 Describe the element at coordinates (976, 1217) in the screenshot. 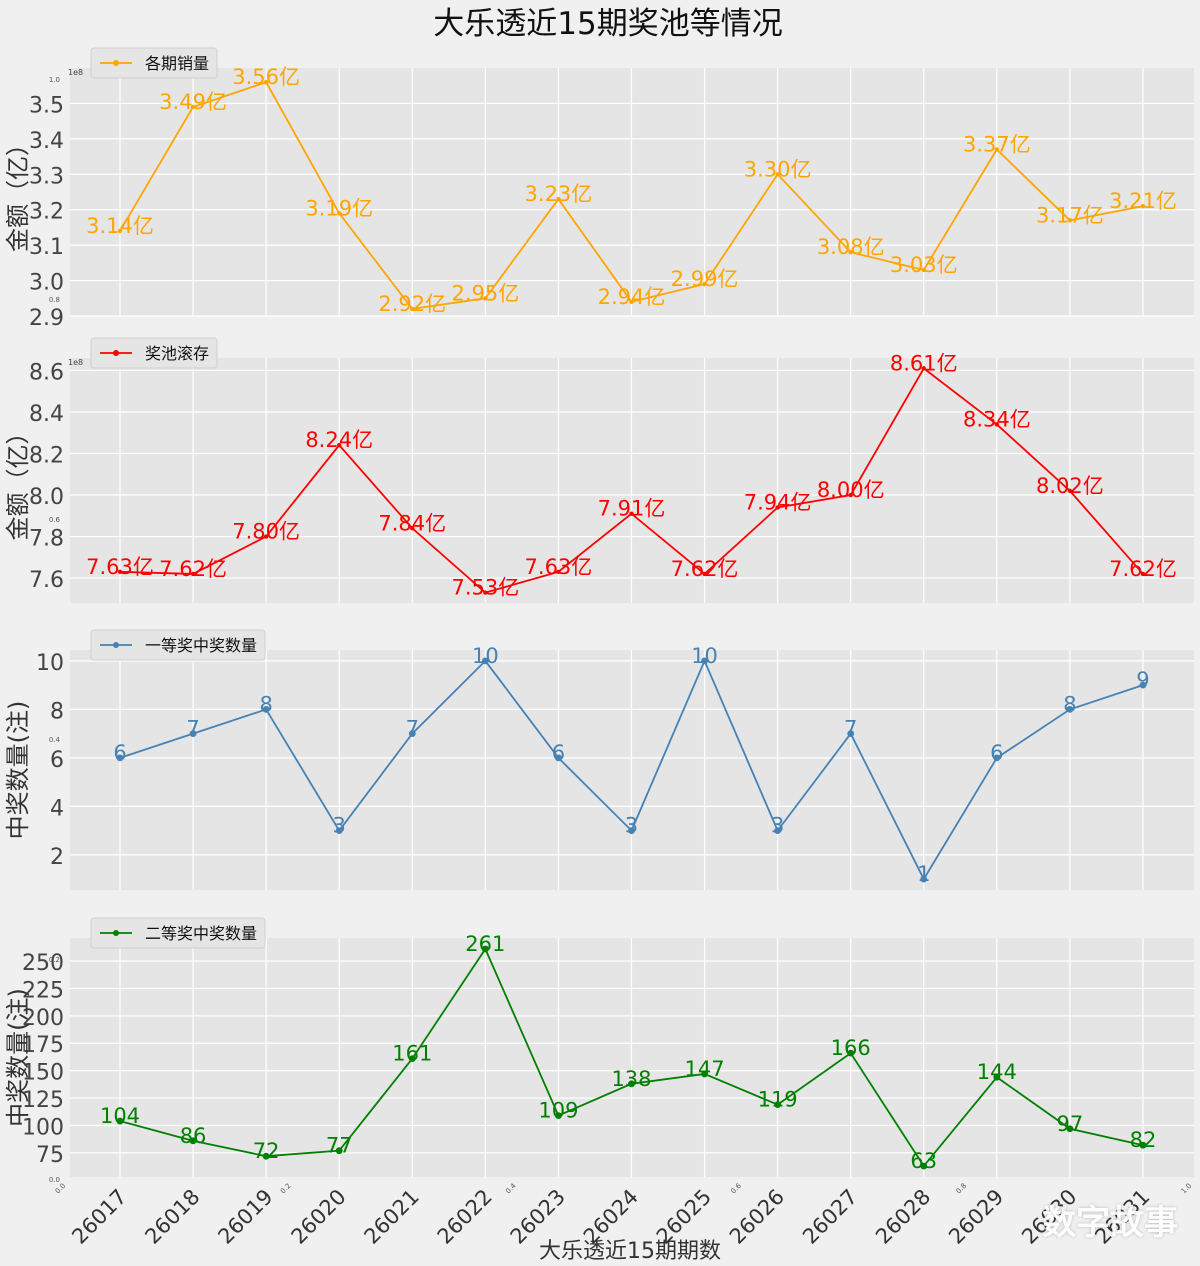

I see `x-tick-label: 26029` at that location.